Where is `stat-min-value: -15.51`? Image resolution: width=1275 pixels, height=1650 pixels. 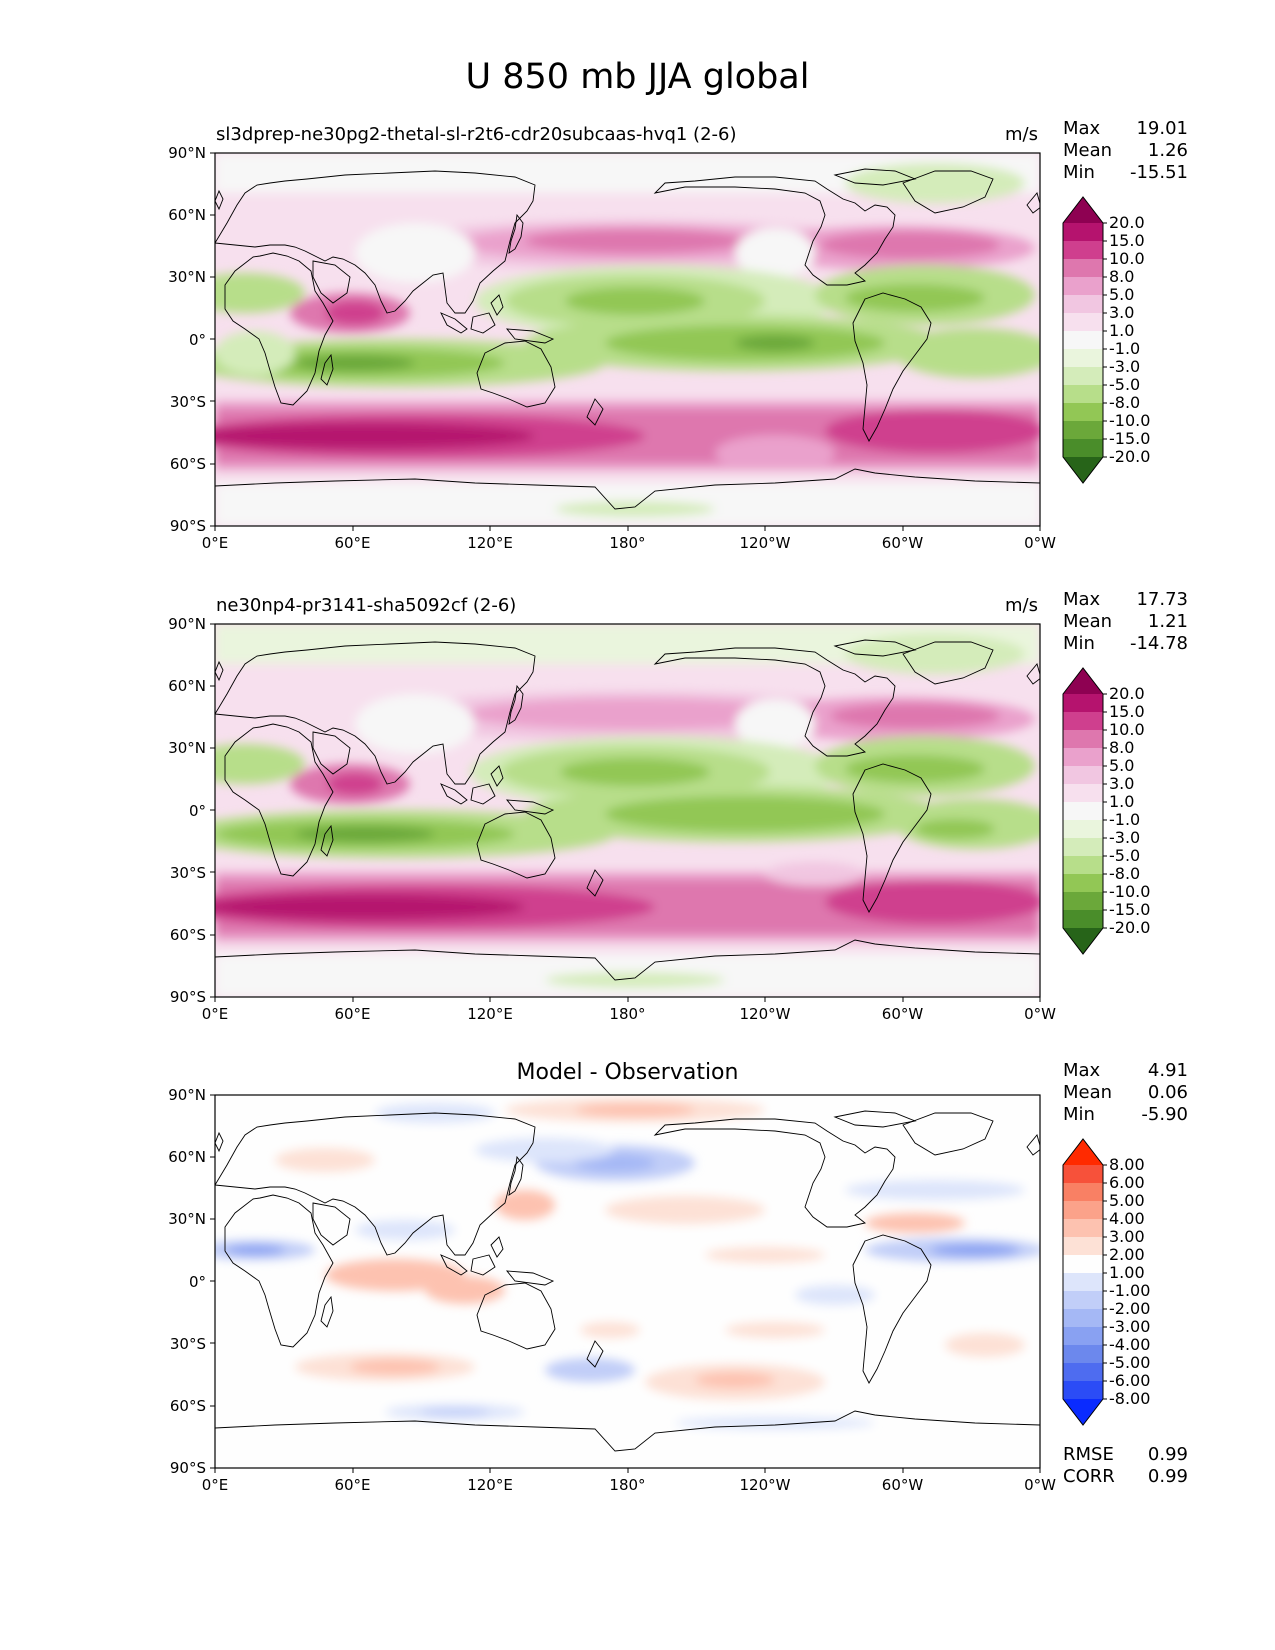
stat-min-value: -15.51 is located at coordinates (1158, 172).